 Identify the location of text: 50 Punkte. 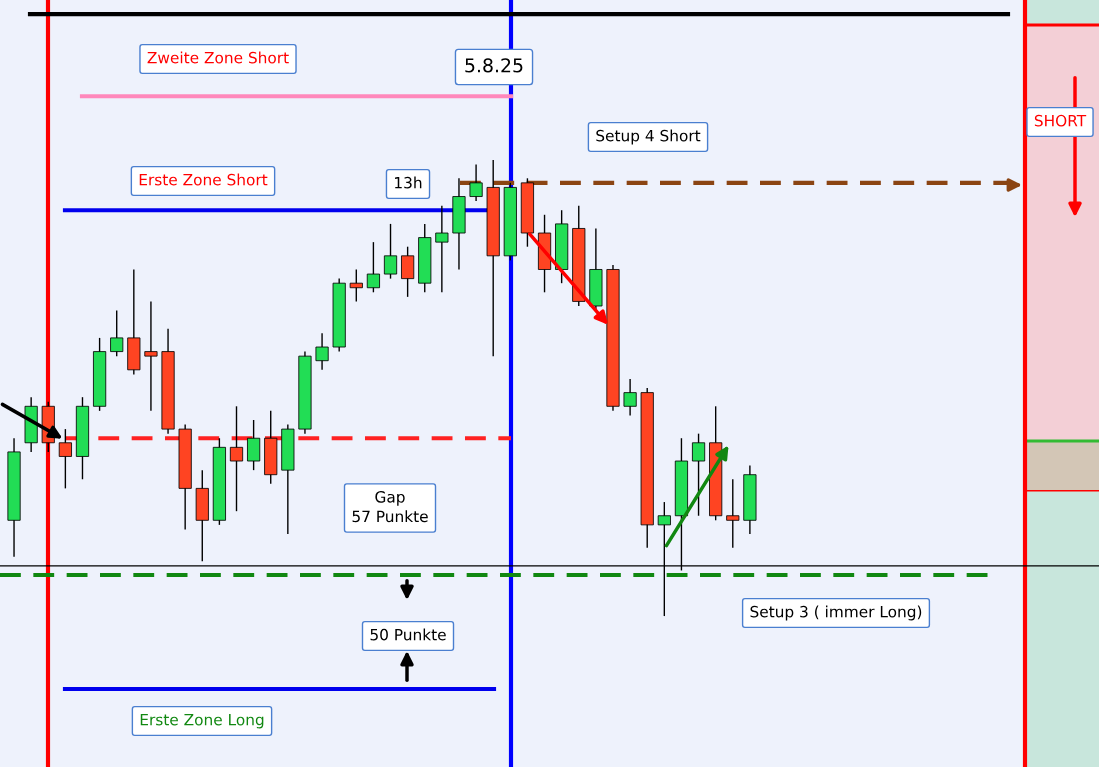
(408, 634).